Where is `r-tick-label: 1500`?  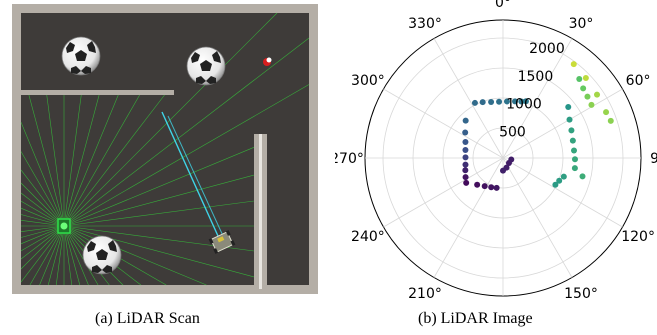
r-tick-label: 1500 is located at coordinates (536, 77).